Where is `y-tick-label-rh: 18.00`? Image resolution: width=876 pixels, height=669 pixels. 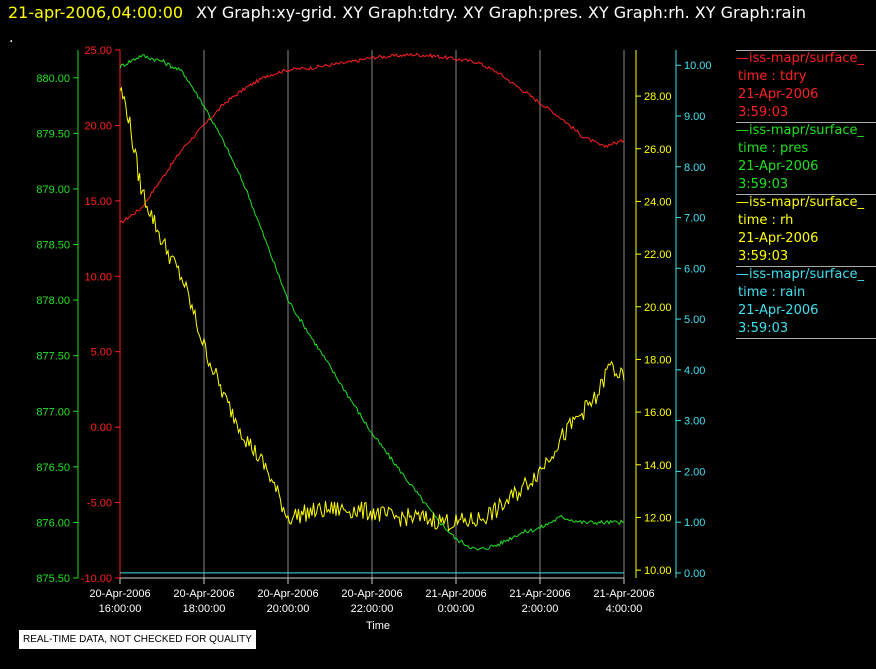 y-tick-label-rh: 18.00 is located at coordinates (658, 360).